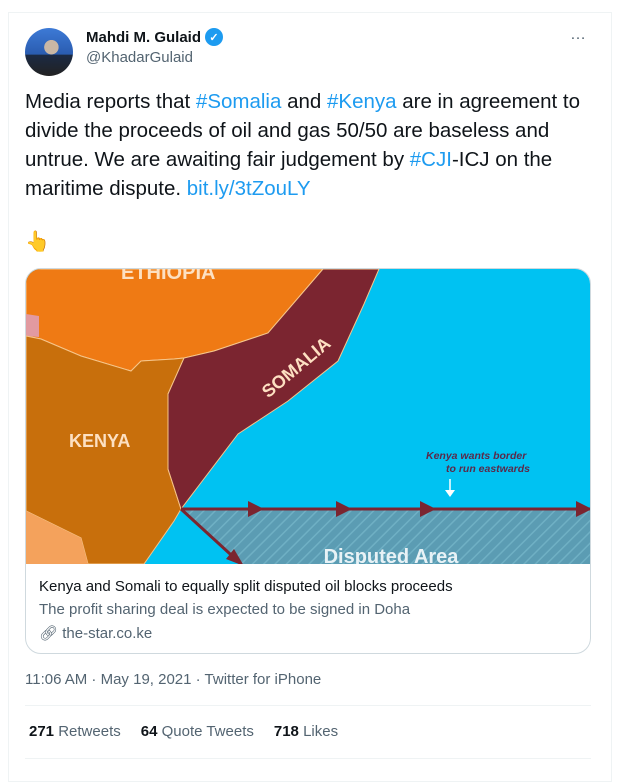 Image resolution: width=622 pixels, height=782 pixels. What do you see at coordinates (286, 731) in the screenshot?
I see `stat-count: 718` at bounding box center [286, 731].